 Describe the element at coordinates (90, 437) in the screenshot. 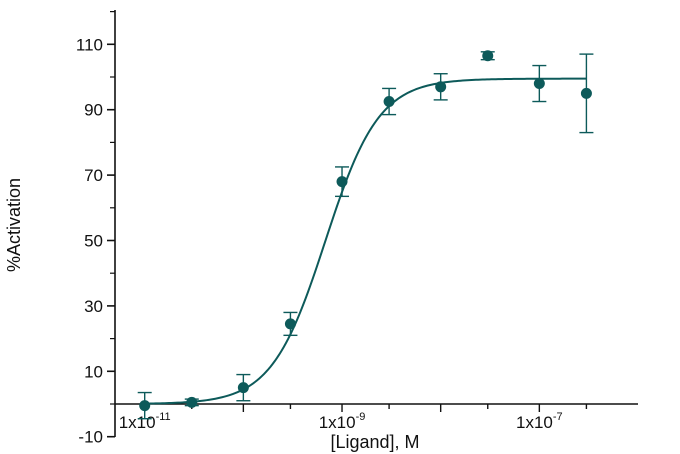

I see `y-tick-label: -10` at that location.